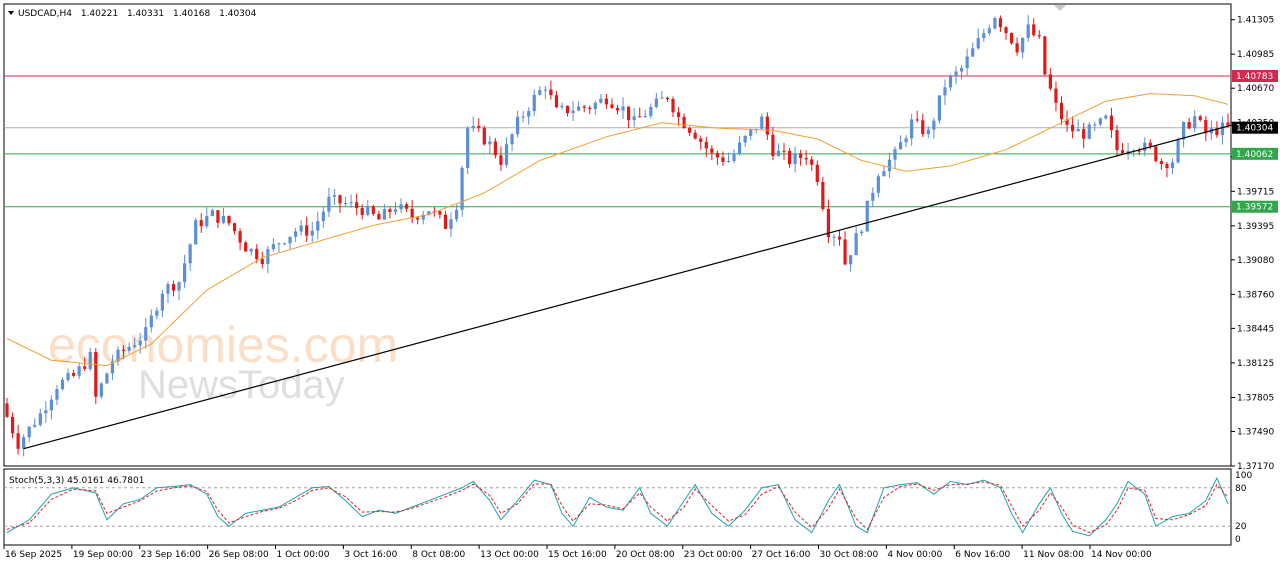 The image size is (1280, 567). I want to click on dropdown-triangle-icon, so click(11, 13).